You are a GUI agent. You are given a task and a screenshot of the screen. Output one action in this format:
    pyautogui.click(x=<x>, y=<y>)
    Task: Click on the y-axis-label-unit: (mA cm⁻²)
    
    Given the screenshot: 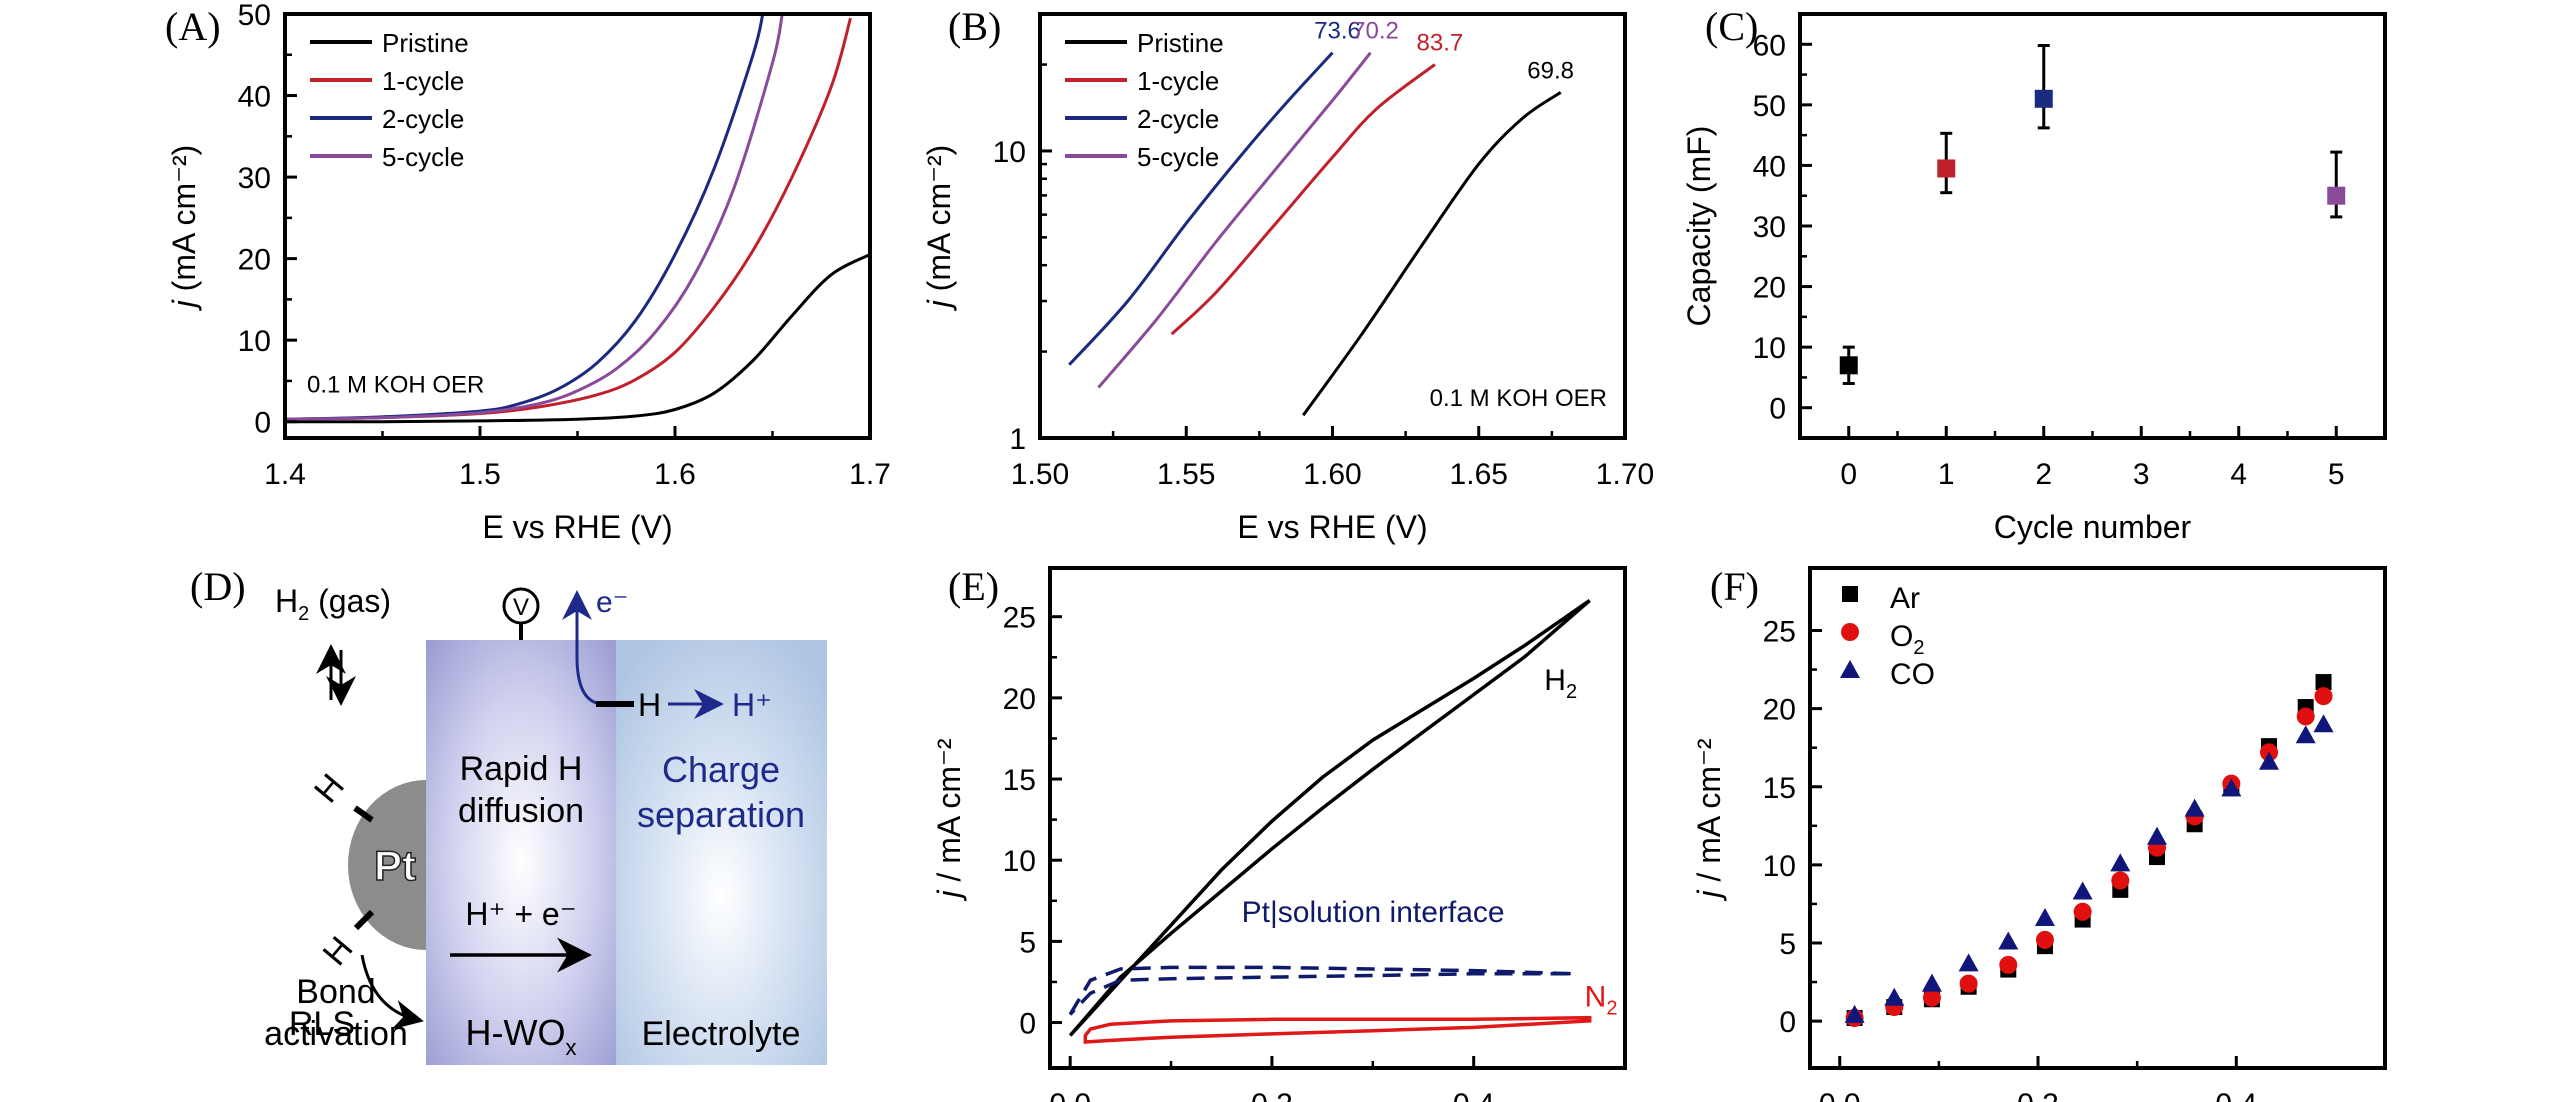 What is the action you would take?
    pyautogui.click(x=184, y=218)
    